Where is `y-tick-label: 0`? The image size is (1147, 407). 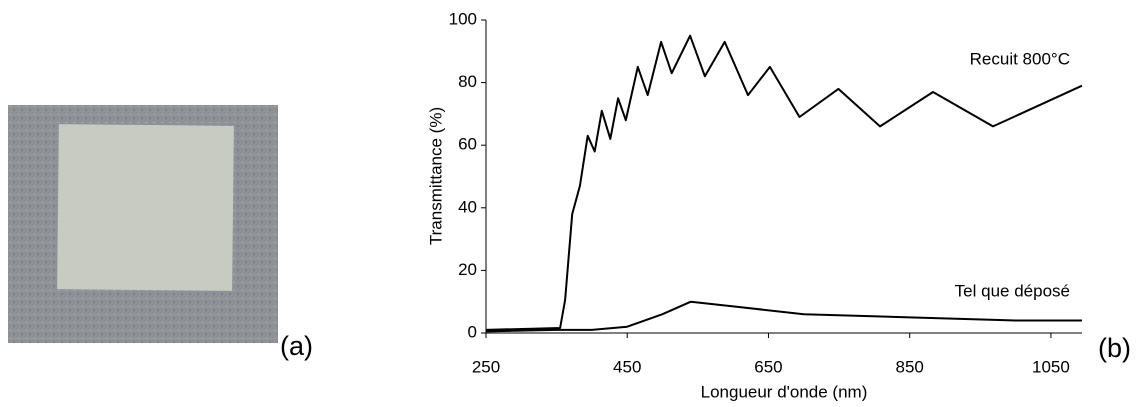
y-tick-label: 0 is located at coordinates (472, 331).